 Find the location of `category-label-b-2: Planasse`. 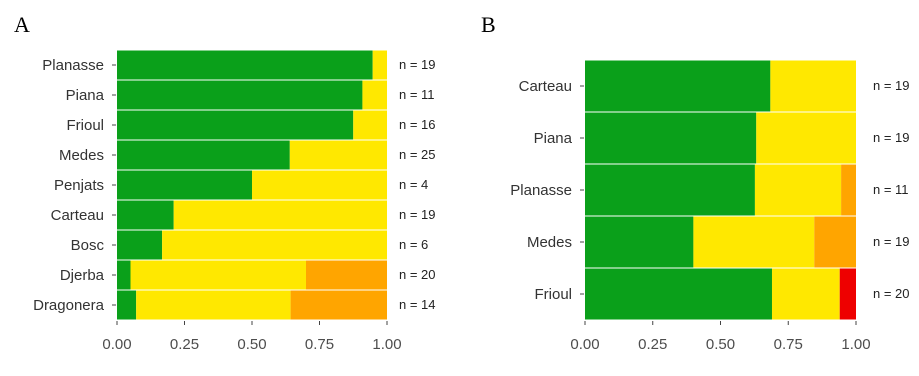

category-label-b-2: Planasse is located at coordinates (541, 190).